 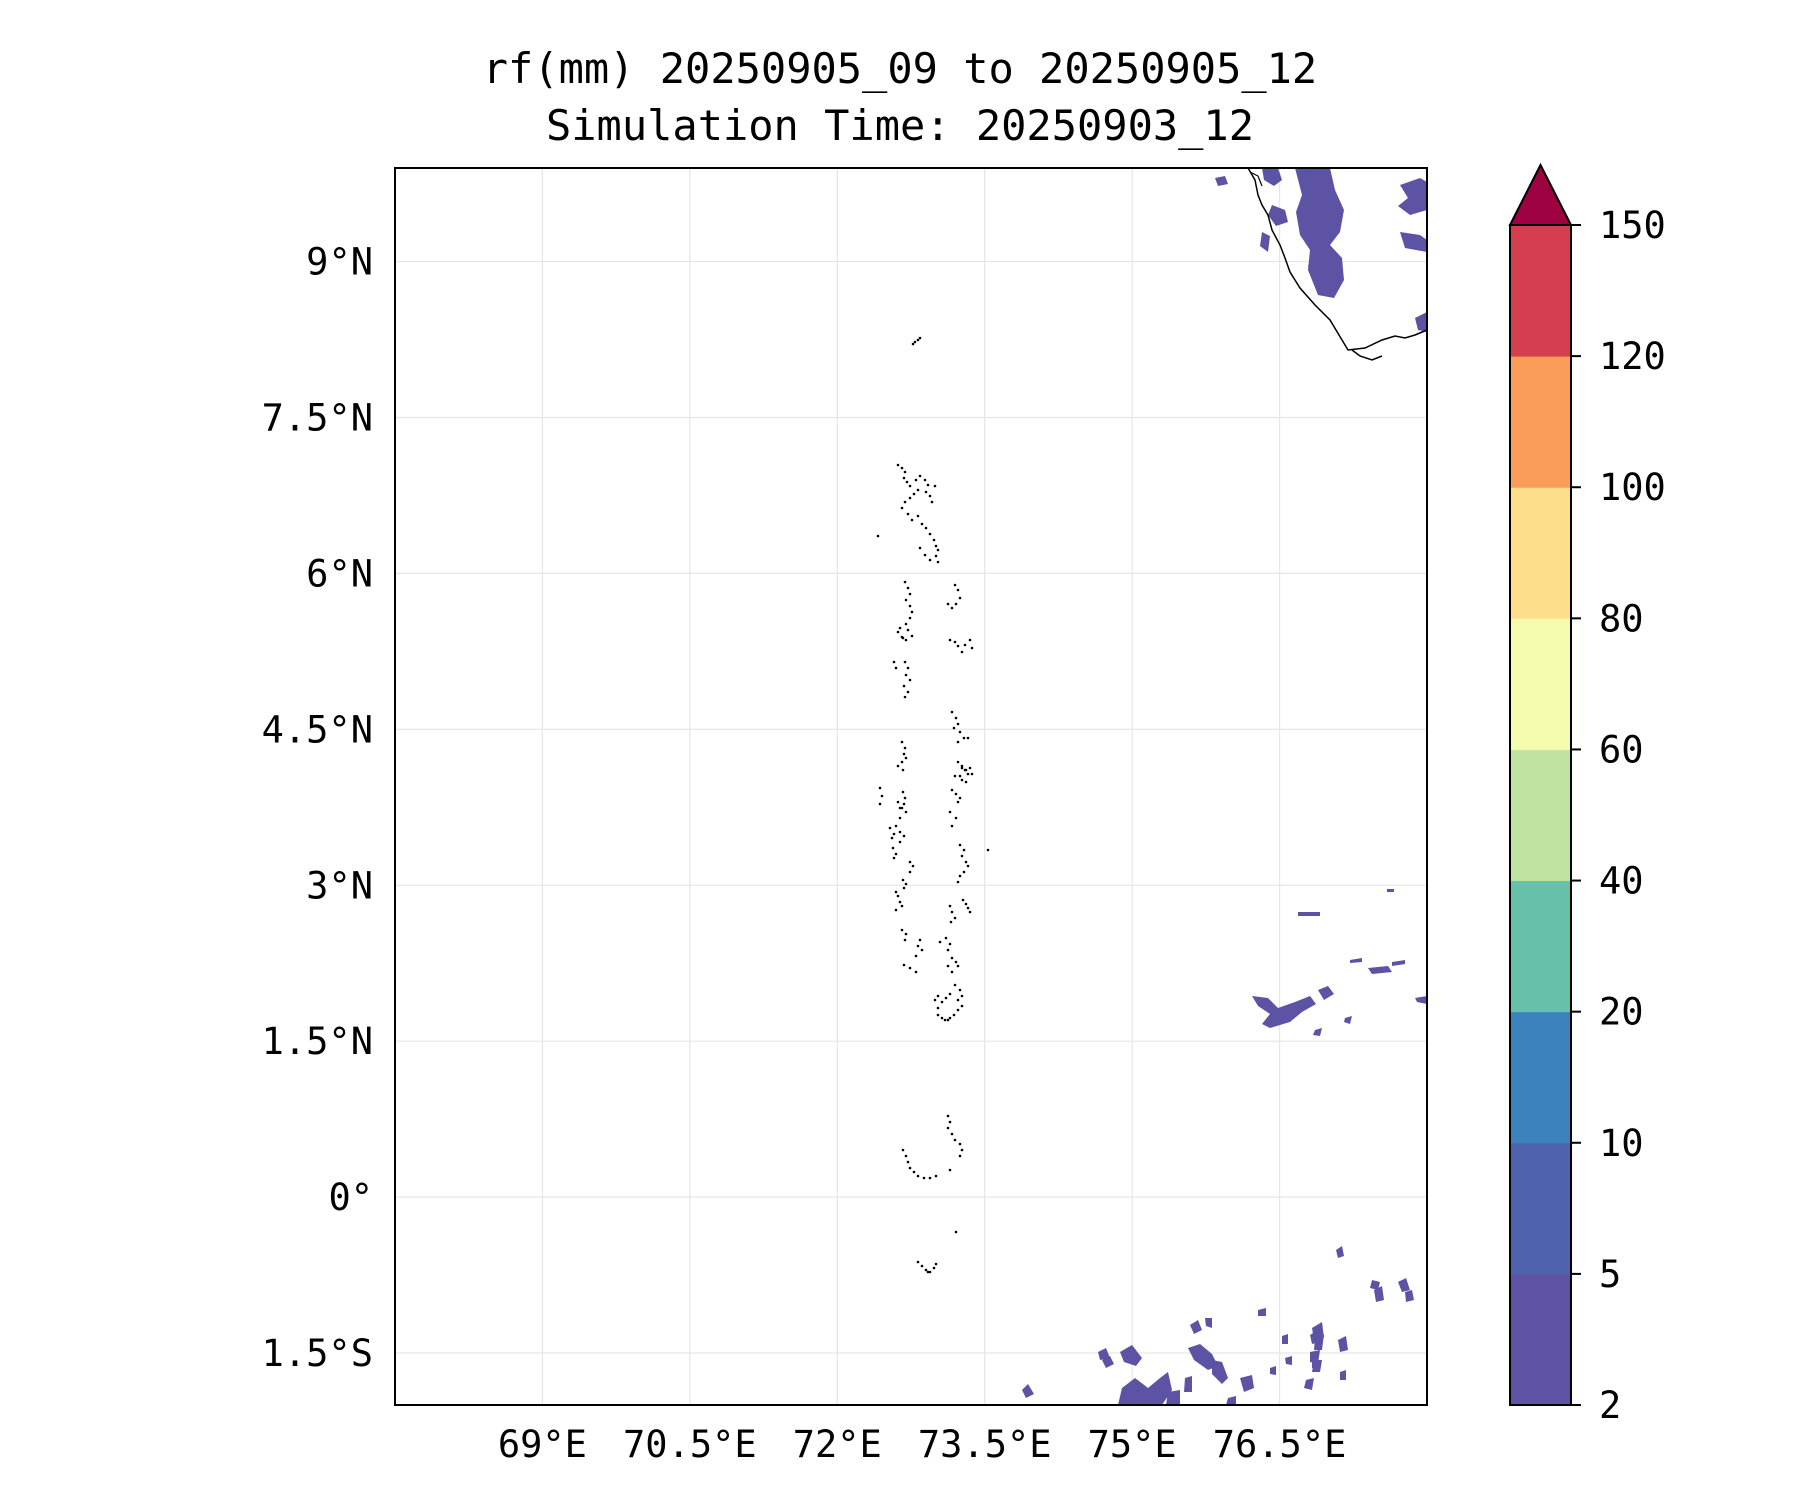 What do you see at coordinates (1621, 1143) in the screenshot?
I see `colorbar-tick-label: 10` at bounding box center [1621, 1143].